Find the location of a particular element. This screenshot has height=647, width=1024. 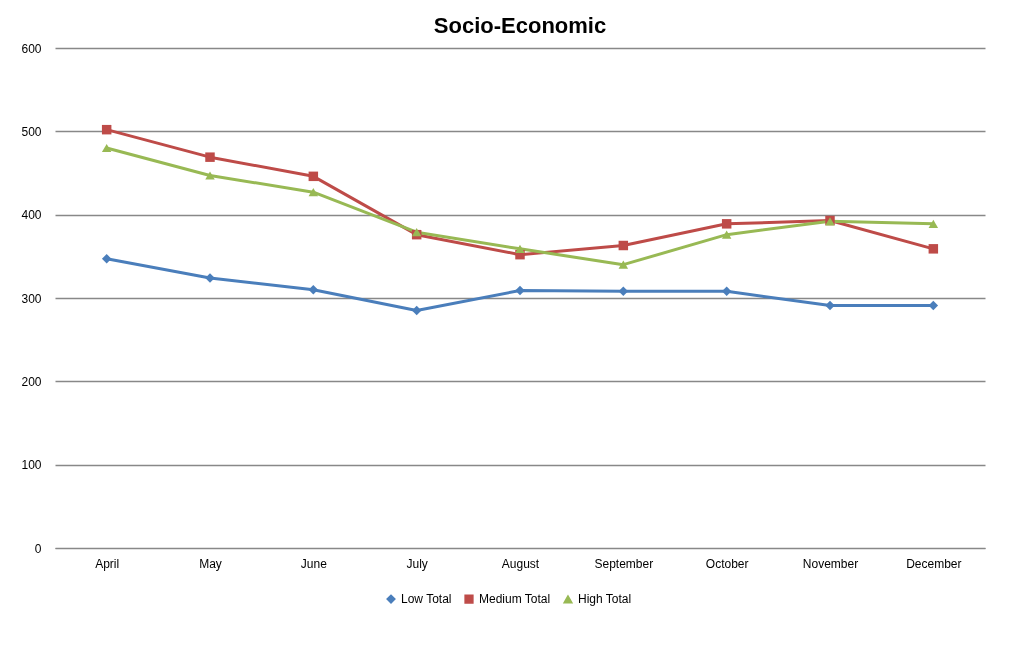

x-tick-label: June is located at coordinates (314, 563).